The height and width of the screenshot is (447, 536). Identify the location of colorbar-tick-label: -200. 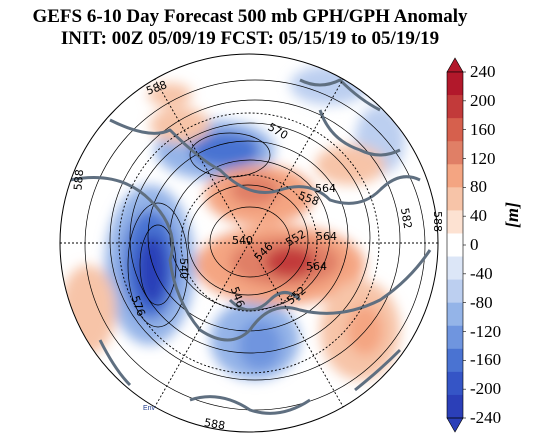
(486, 389).